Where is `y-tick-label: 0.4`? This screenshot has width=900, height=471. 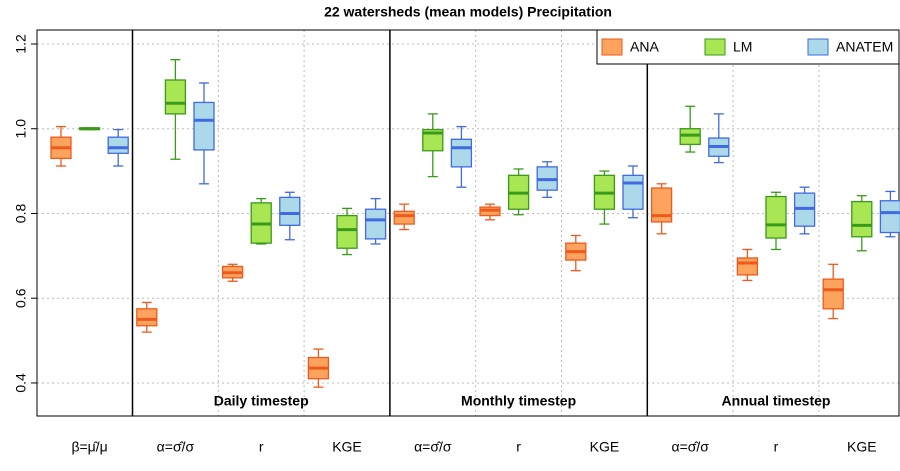 y-tick-label: 0.4 is located at coordinates (21, 383).